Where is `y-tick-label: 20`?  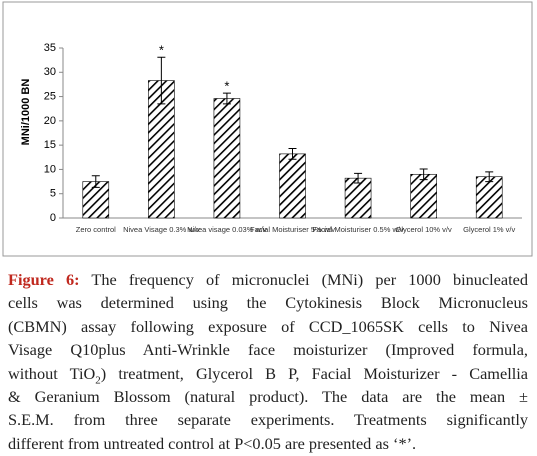 y-tick-label: 20 is located at coordinates (50, 121).